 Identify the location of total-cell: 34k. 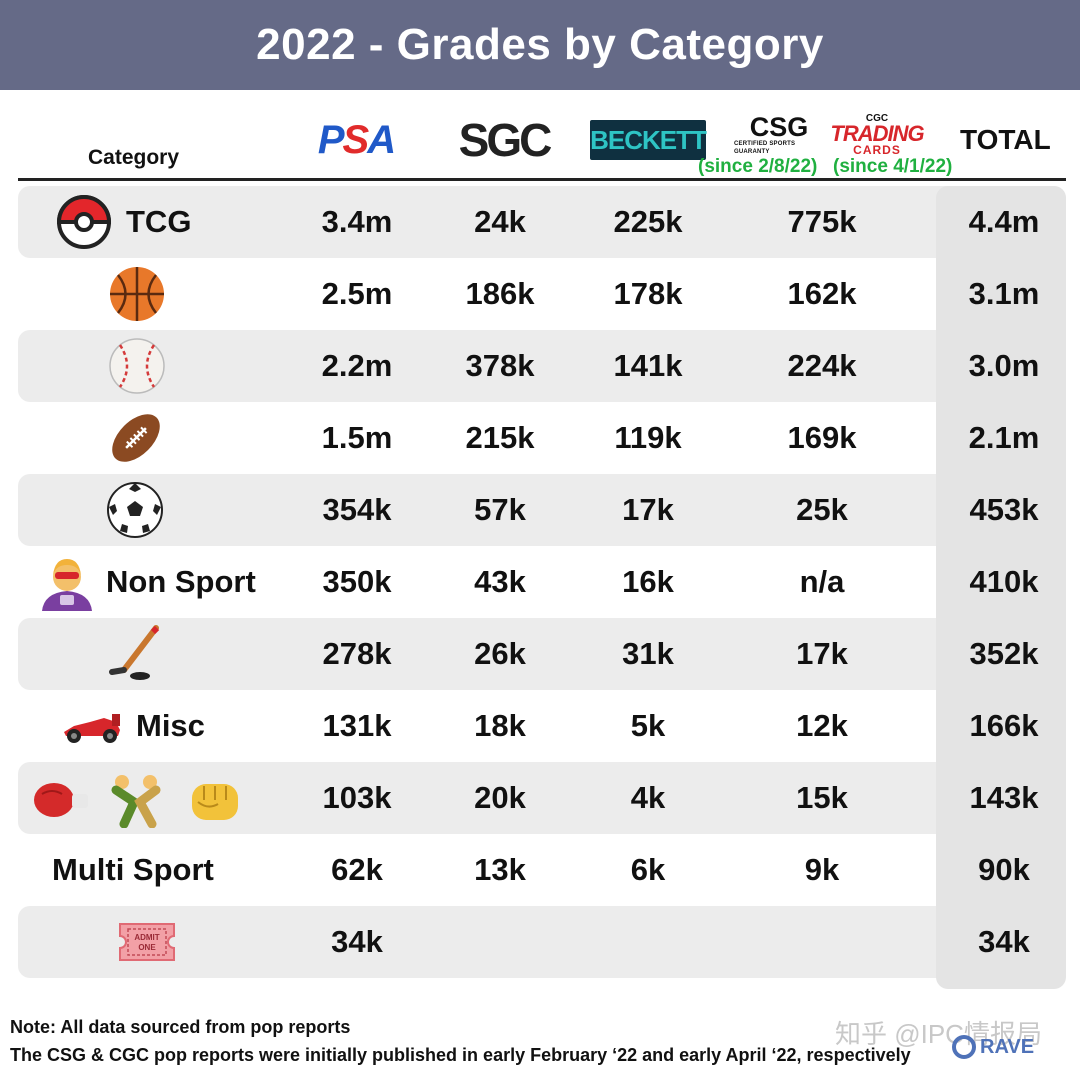
(1004, 941).